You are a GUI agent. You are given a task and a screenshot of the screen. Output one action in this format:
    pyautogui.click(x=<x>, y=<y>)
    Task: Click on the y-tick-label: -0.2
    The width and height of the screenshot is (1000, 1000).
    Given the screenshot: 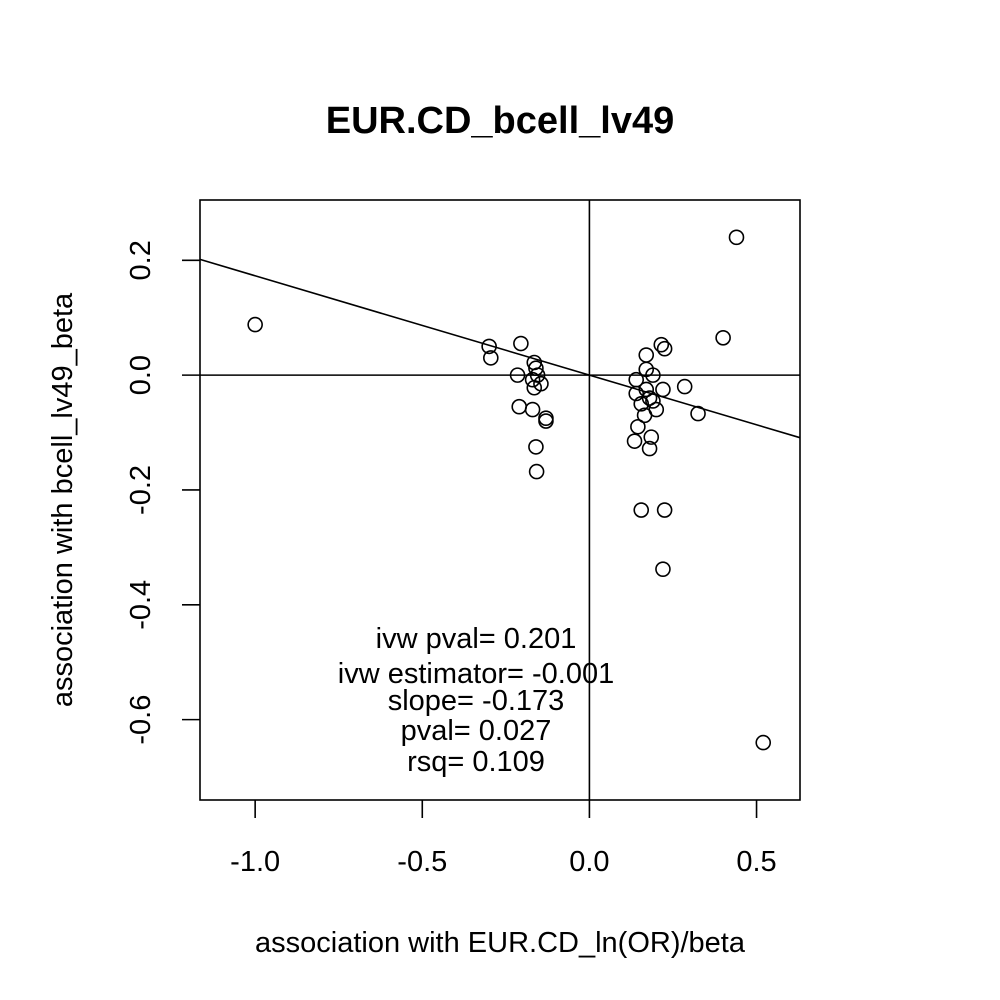 What is the action you would take?
    pyautogui.click(x=141, y=490)
    